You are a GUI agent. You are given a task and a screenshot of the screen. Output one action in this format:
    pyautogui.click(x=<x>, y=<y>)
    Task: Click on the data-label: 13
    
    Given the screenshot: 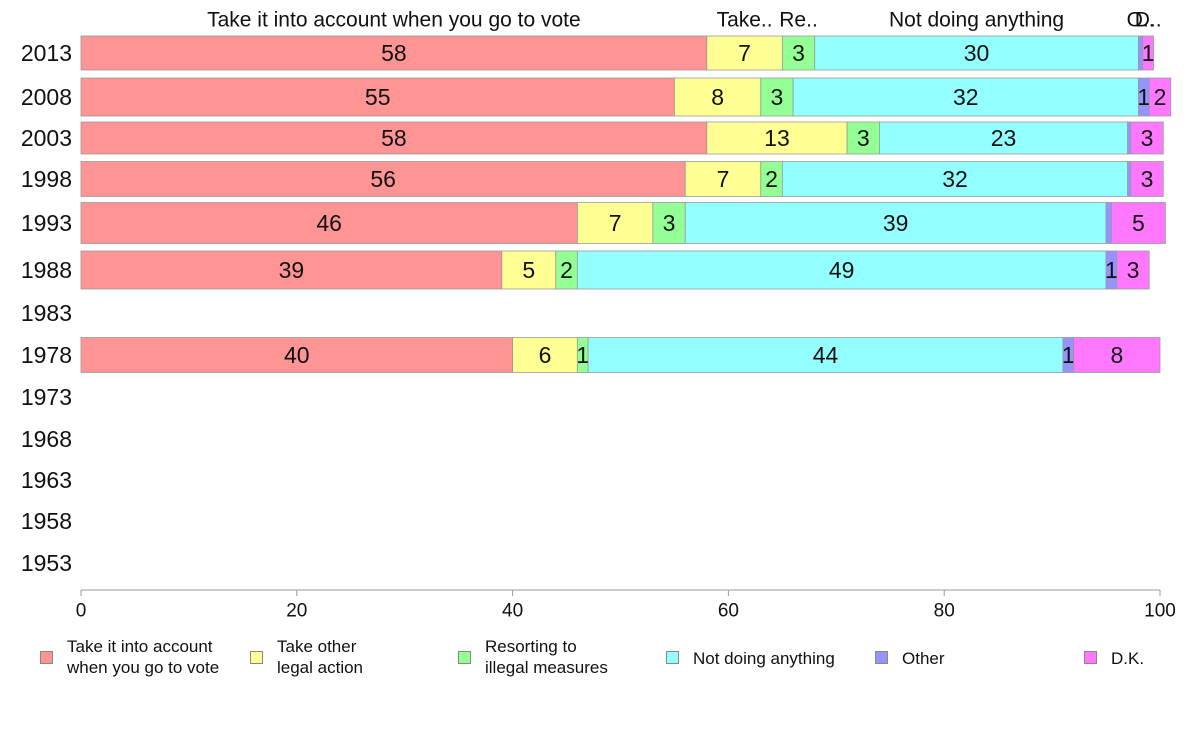 What is the action you would take?
    pyautogui.click(x=777, y=138)
    